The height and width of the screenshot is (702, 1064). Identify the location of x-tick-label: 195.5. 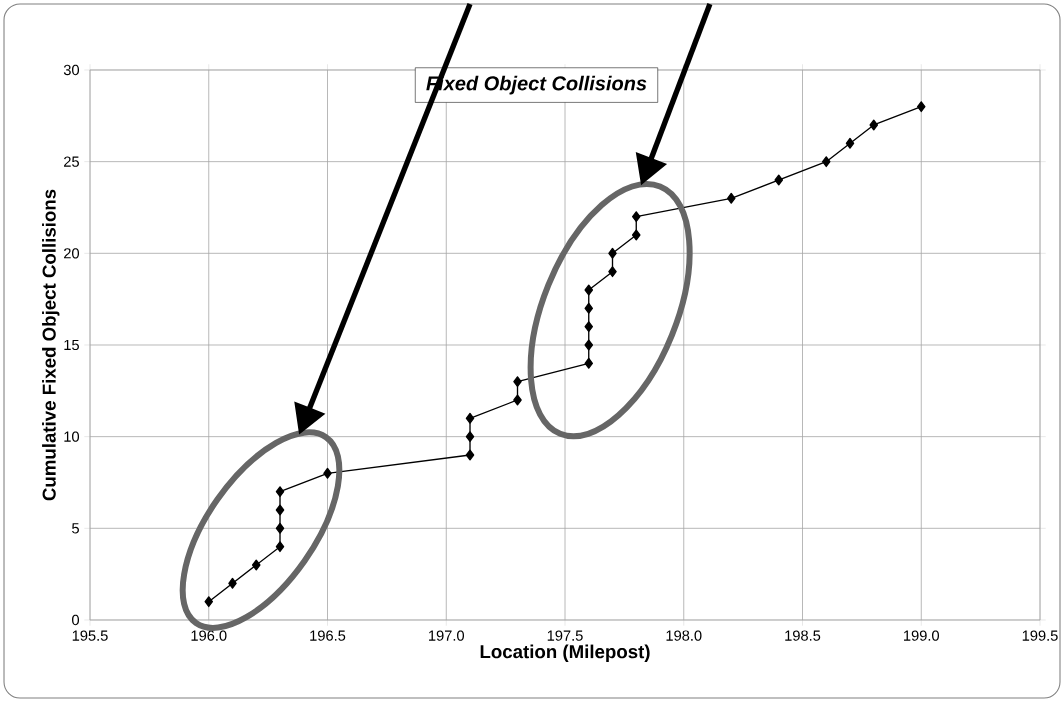
(90, 635).